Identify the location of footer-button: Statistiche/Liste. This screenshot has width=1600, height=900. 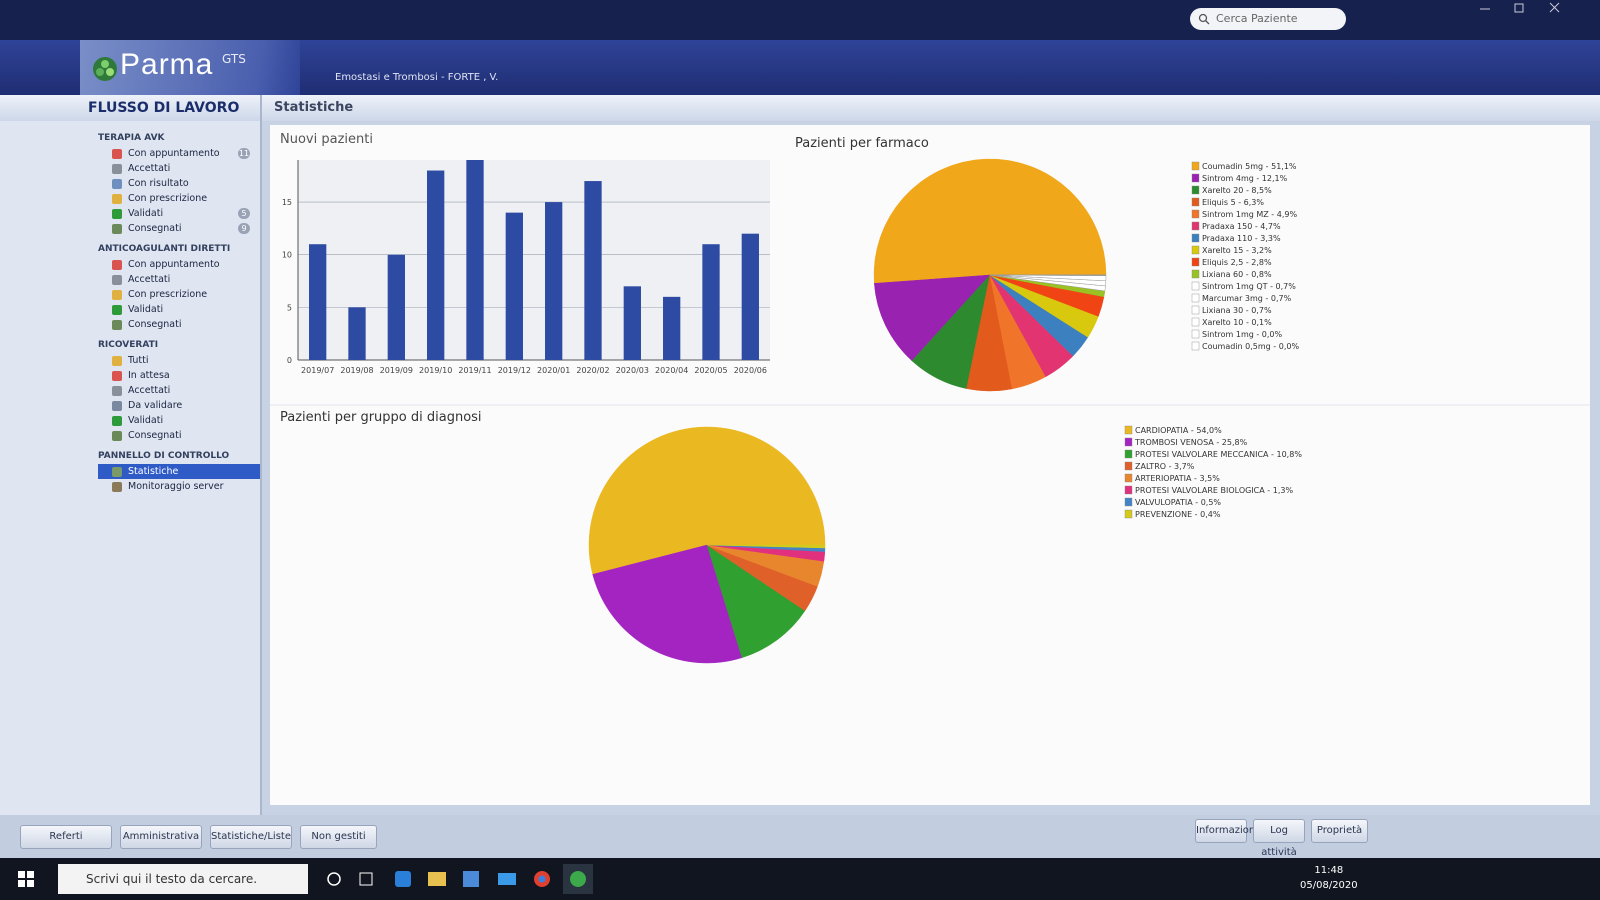
(251, 837).